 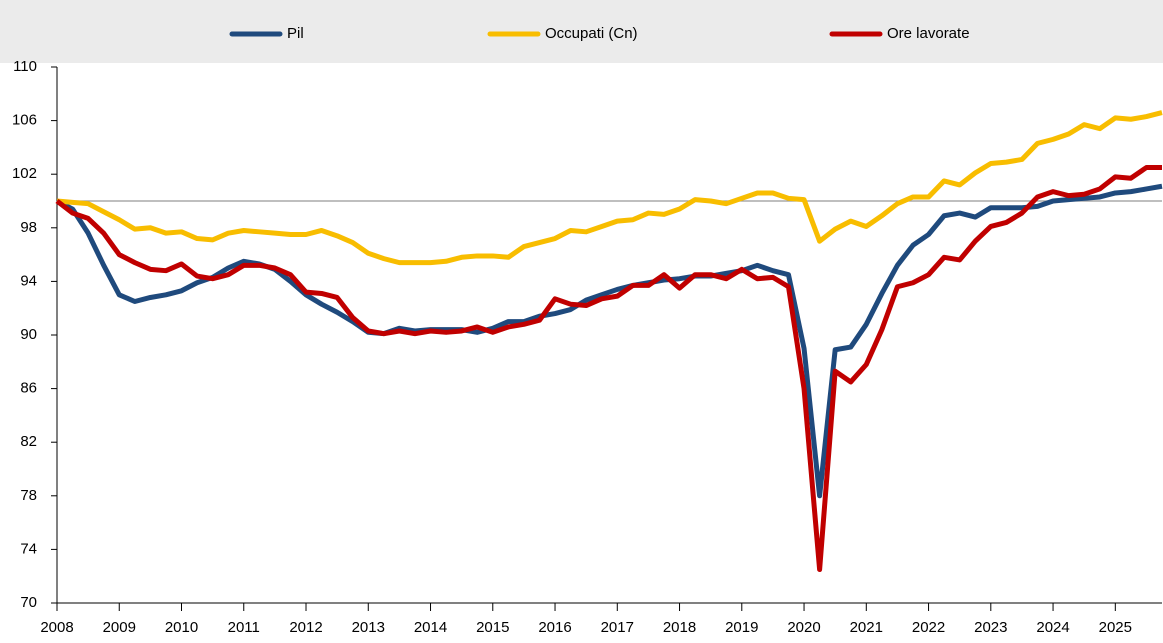 What do you see at coordinates (990, 627) in the screenshot?
I see `x-tick-label: 2023` at bounding box center [990, 627].